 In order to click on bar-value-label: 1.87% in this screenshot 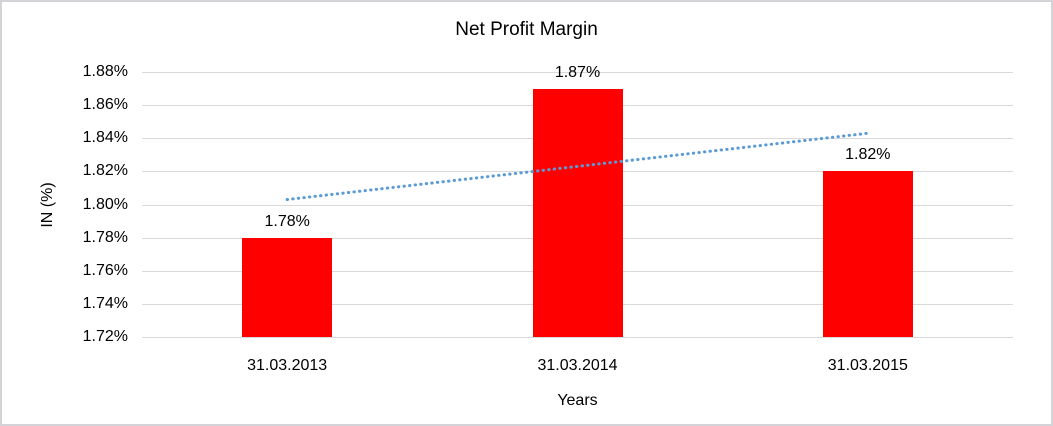, I will do `click(577, 72)`.